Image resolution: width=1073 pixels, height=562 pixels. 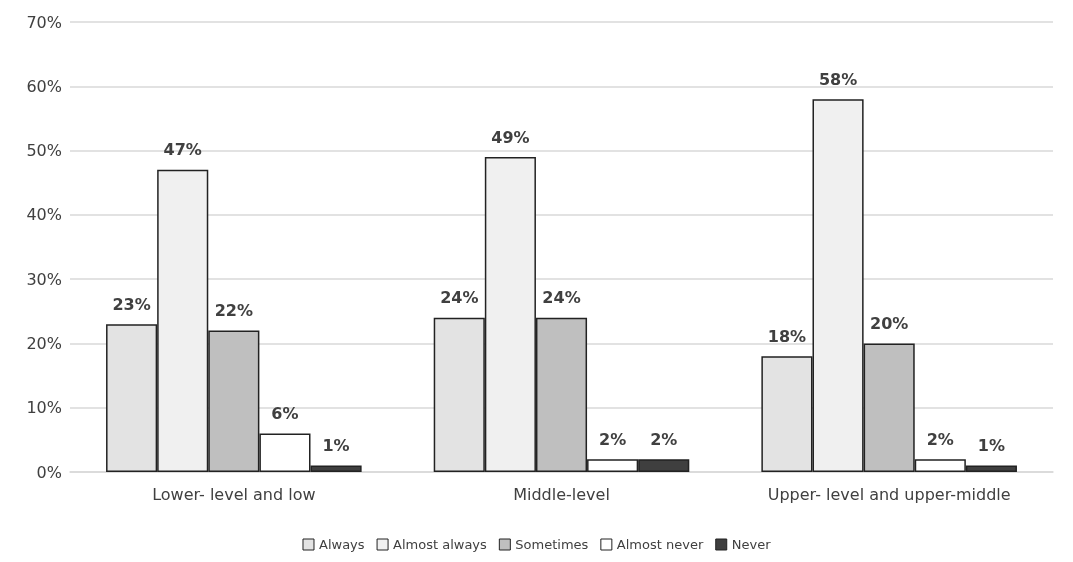 What do you see at coordinates (838, 79) in the screenshot?
I see `data-label: 58%` at bounding box center [838, 79].